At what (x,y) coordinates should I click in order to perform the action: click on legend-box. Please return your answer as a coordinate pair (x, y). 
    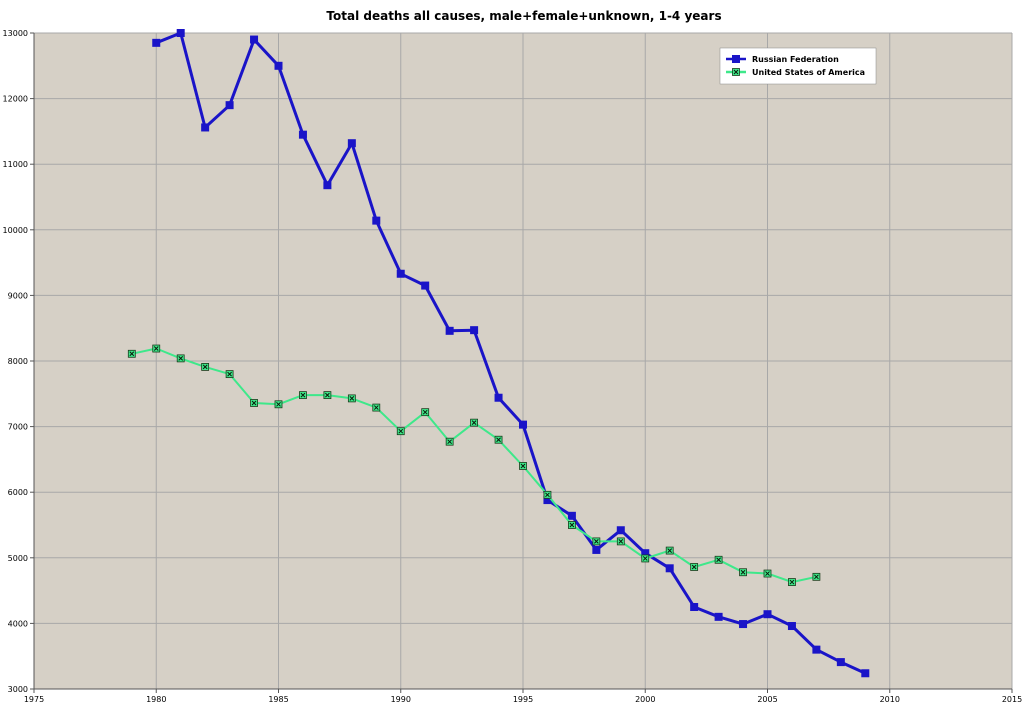
    Looking at the image, I should click on (798, 66).